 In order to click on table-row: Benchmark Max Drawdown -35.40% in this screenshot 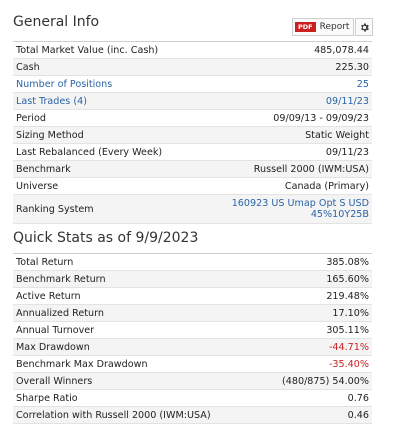, I will do `click(192, 364)`.